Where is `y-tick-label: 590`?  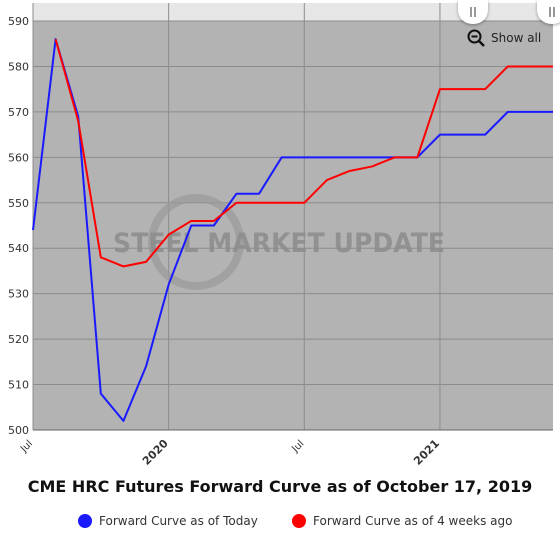
y-tick-label: 590 is located at coordinates (18, 21).